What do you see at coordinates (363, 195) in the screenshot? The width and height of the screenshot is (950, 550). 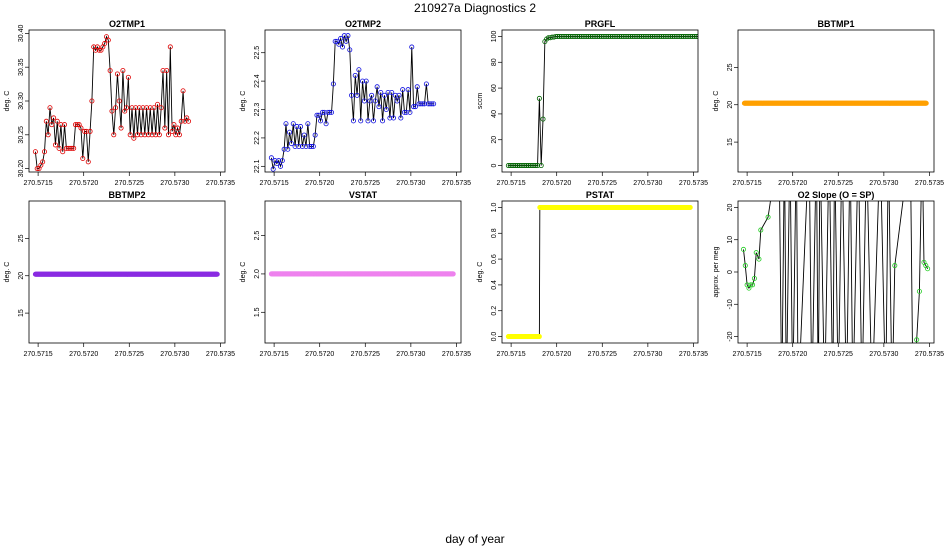 I see `panel-title: VSTAT` at bounding box center [363, 195].